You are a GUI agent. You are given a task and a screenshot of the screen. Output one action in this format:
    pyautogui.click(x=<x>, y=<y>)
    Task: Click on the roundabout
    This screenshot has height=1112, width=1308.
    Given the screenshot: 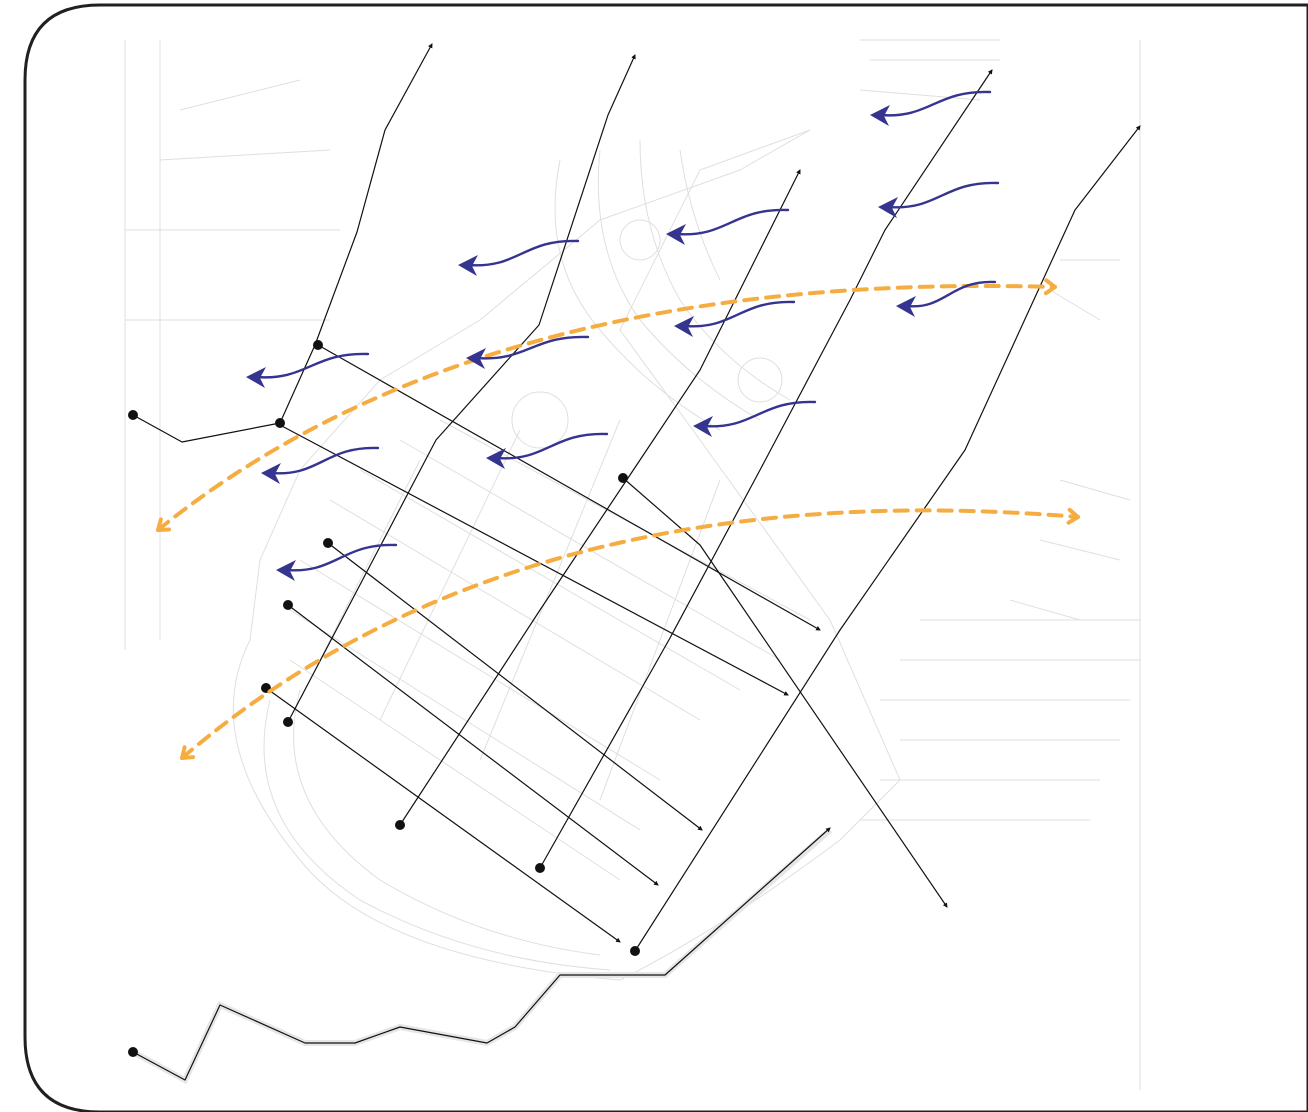 What is the action you would take?
    pyautogui.click(x=540, y=420)
    